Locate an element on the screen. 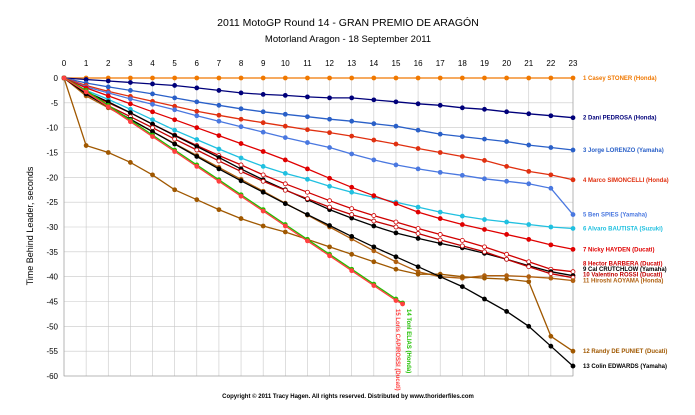 Image resolution: width=695 pixels, height=415 pixels. y-tick-label: -5 is located at coordinates (55, 103).